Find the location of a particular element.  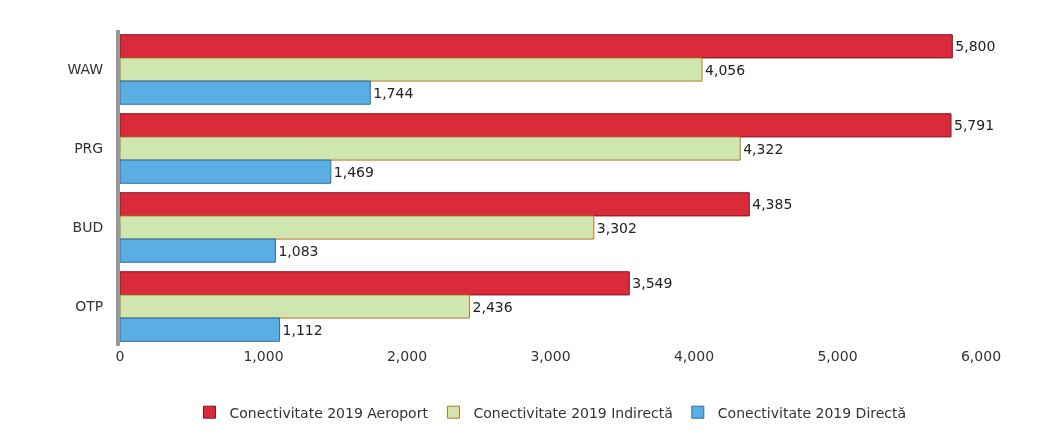

y-tick-label: BUD is located at coordinates (88, 227).